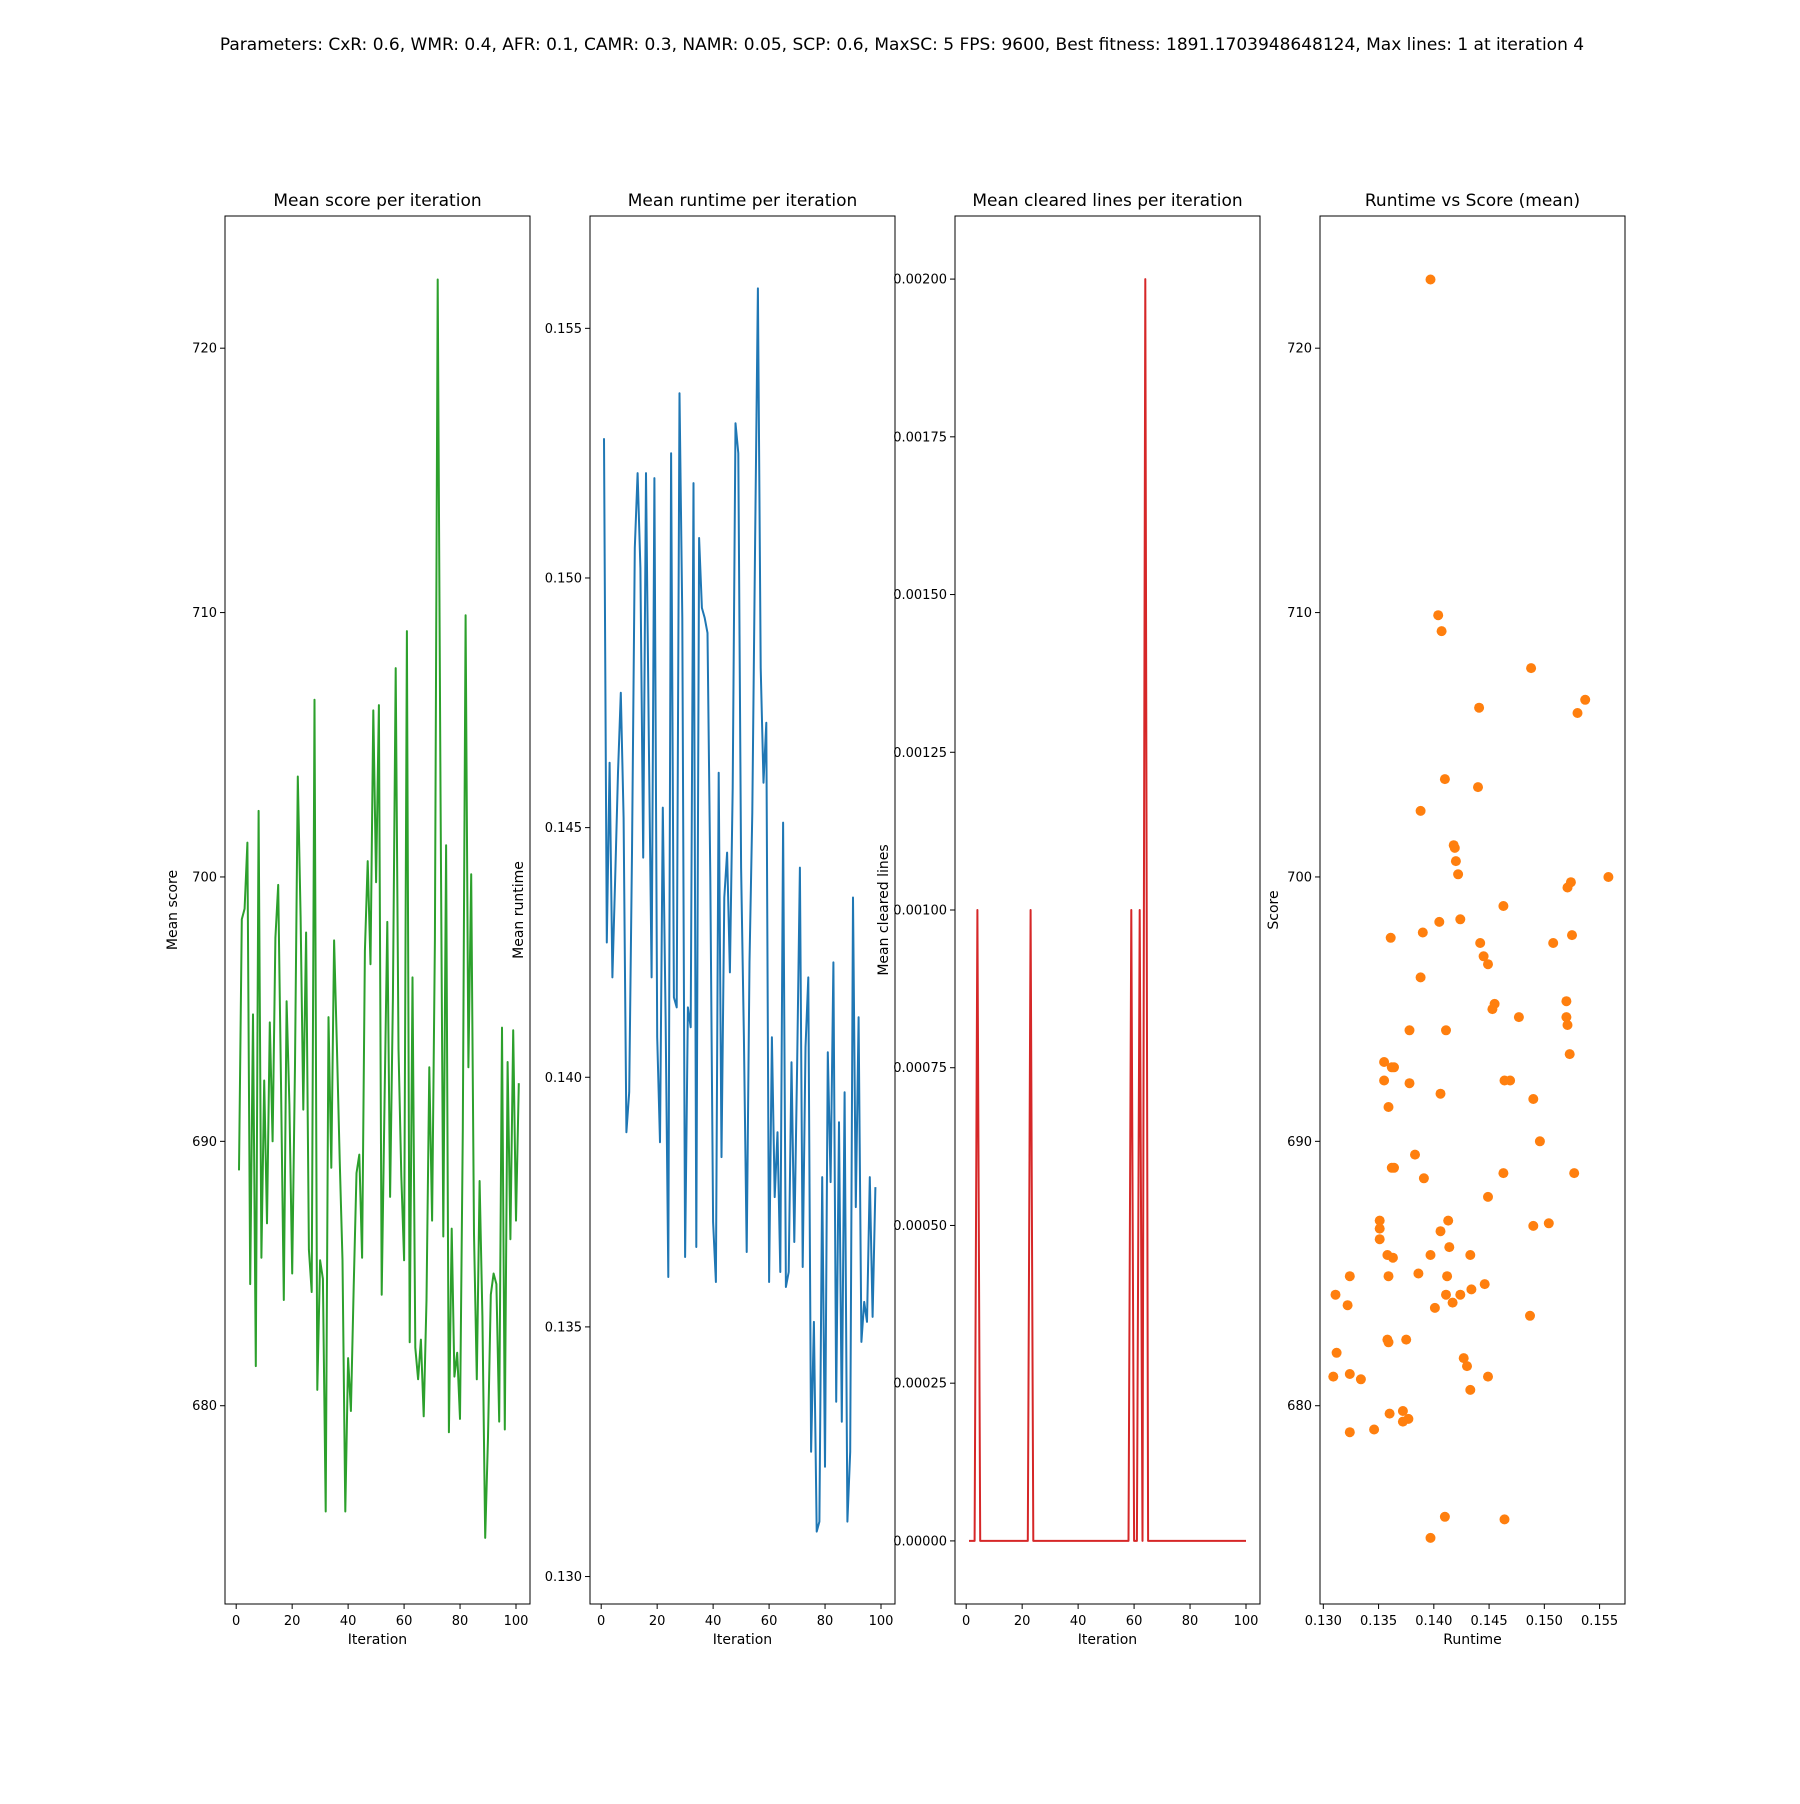 The height and width of the screenshot is (1804, 1800). What do you see at coordinates (920, 1068) in the screenshot?
I see `y-tick-label: 0.00075` at bounding box center [920, 1068].